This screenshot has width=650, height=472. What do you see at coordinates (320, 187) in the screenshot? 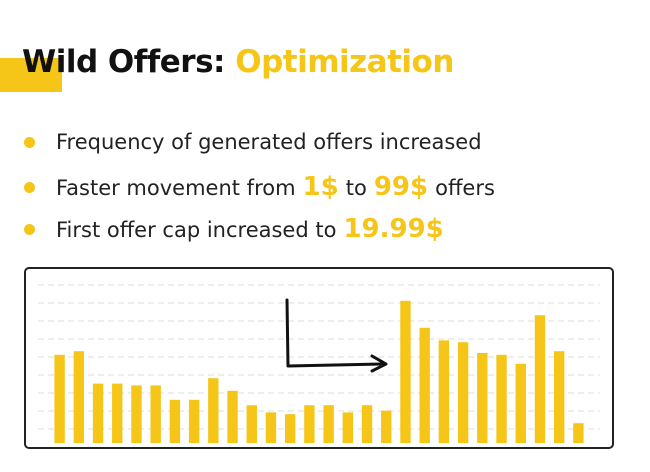
I see `bullet-highlight: 1$` at bounding box center [320, 187].